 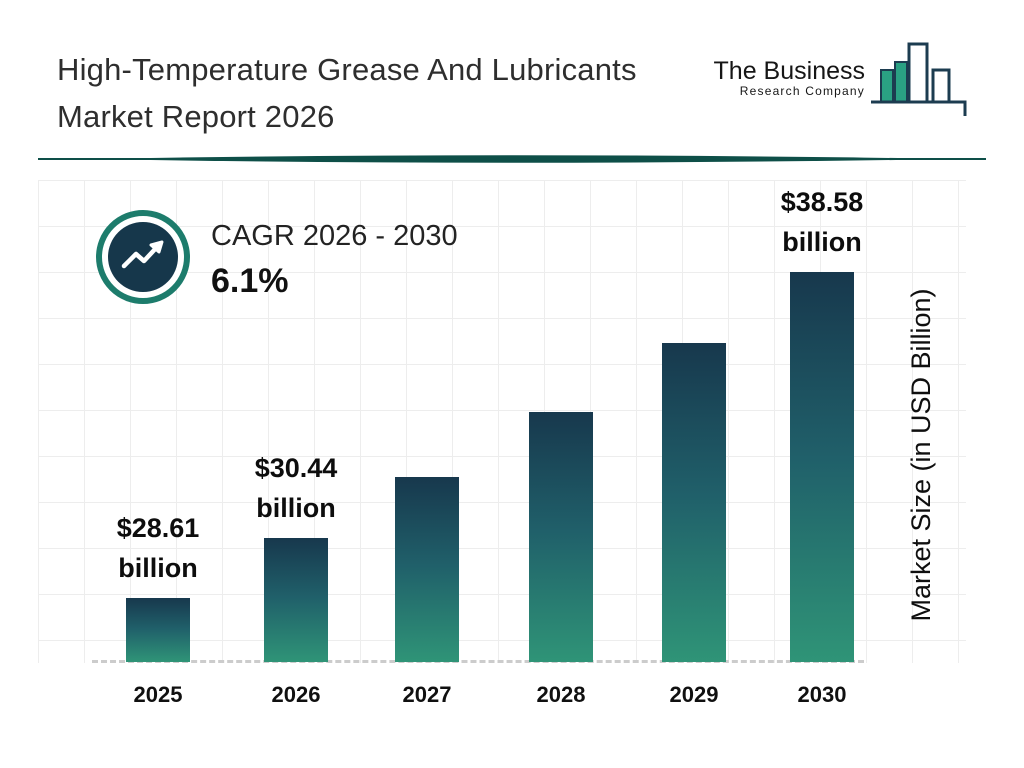 What do you see at coordinates (478, 661) in the screenshot?
I see `chart-baseline` at bounding box center [478, 661].